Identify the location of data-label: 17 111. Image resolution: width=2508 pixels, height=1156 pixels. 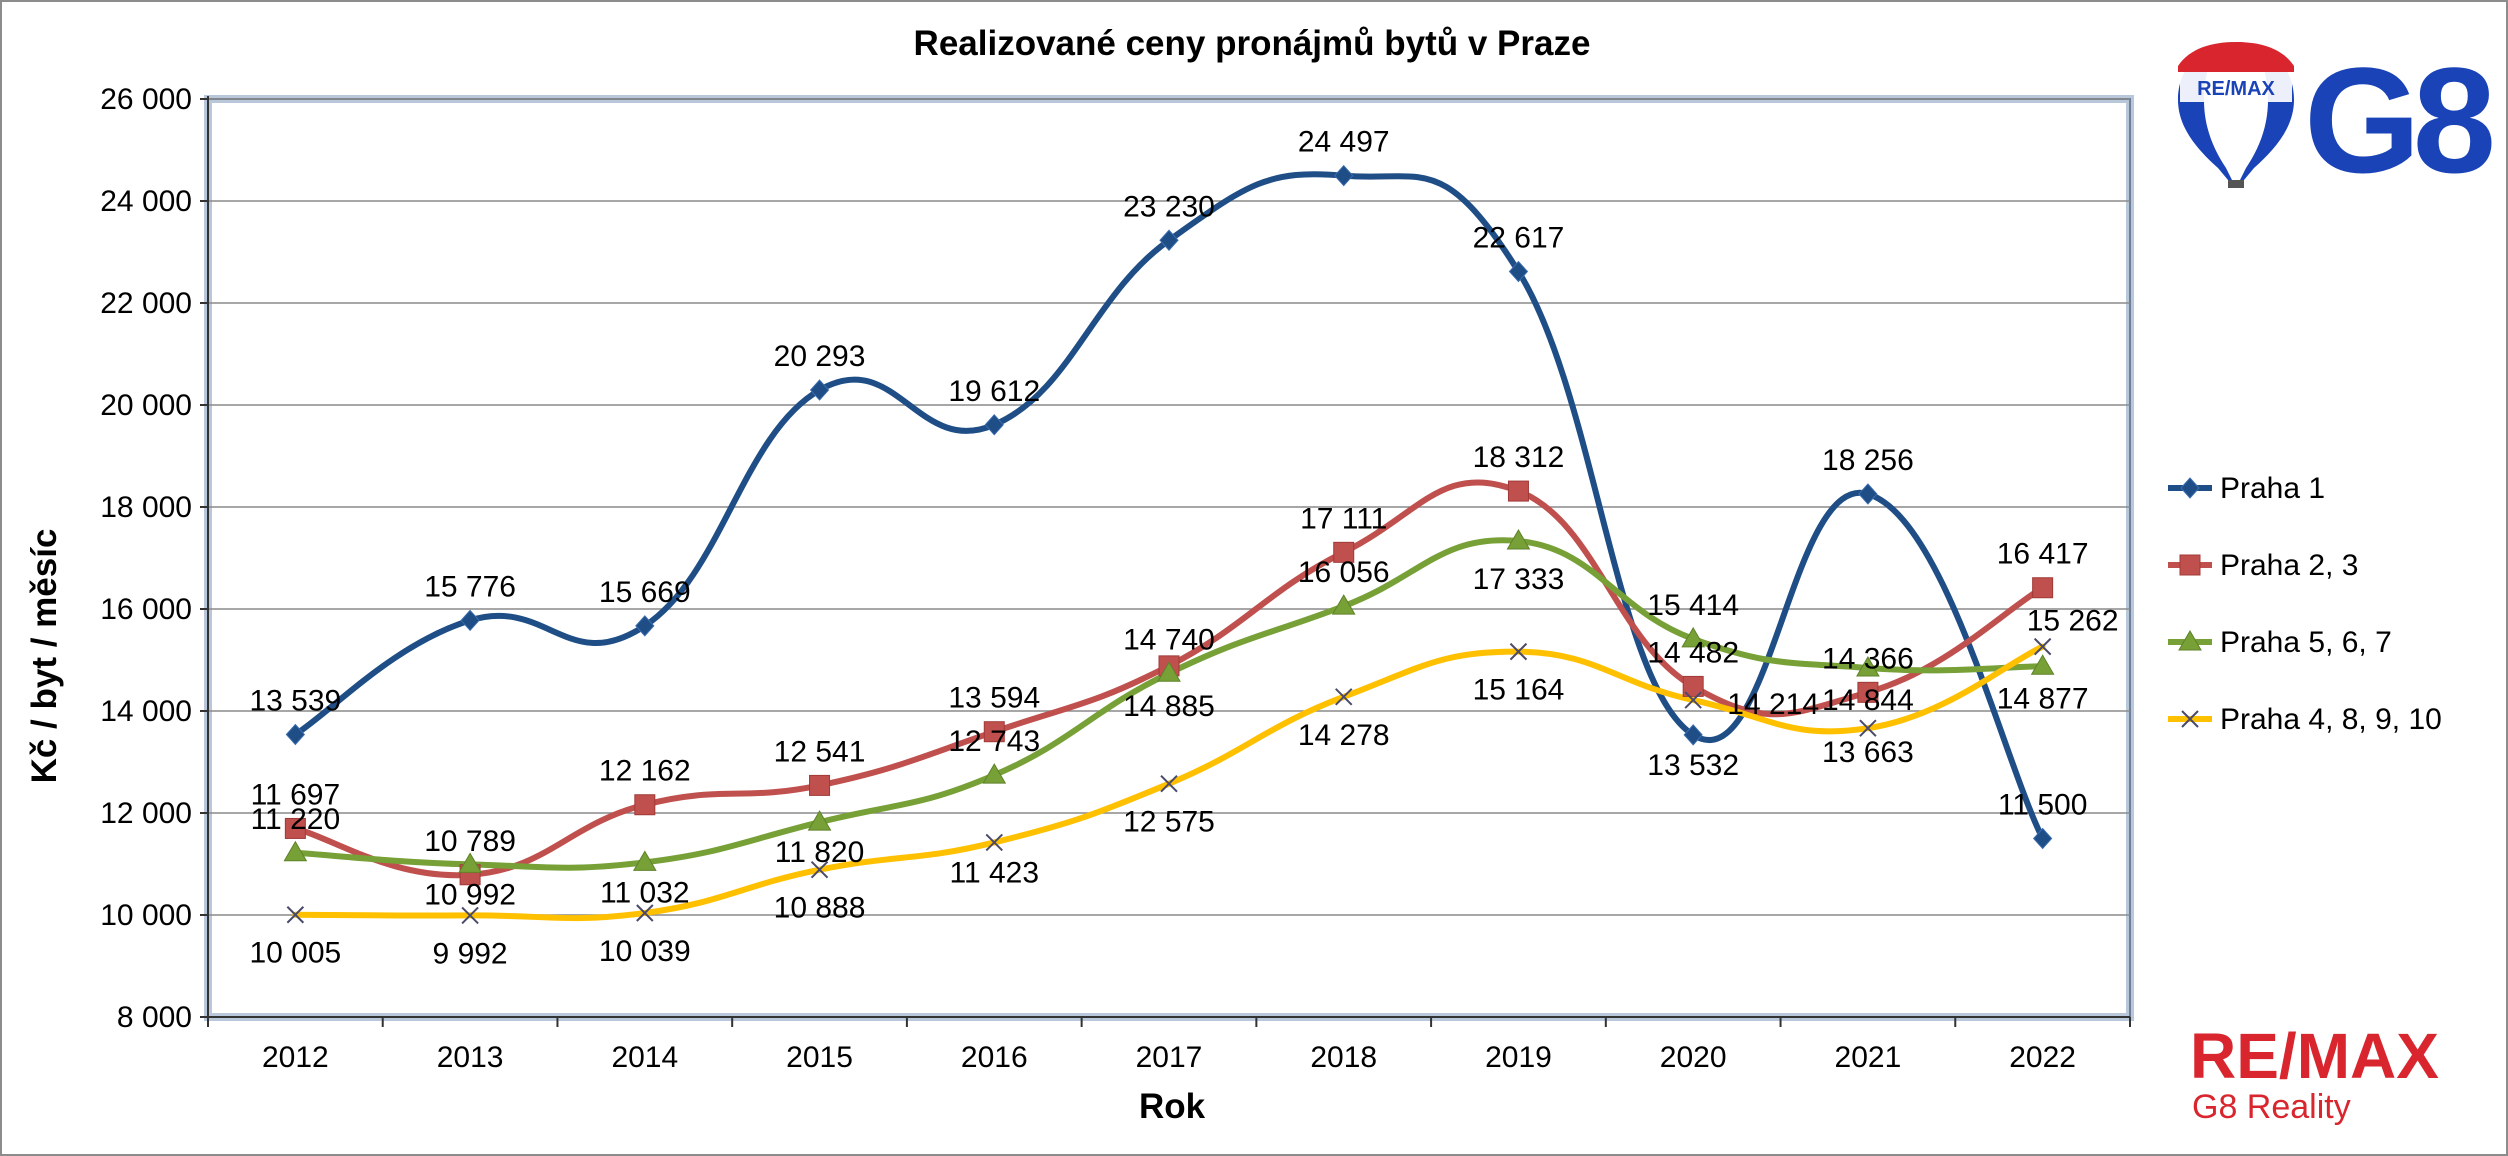
(1343, 518).